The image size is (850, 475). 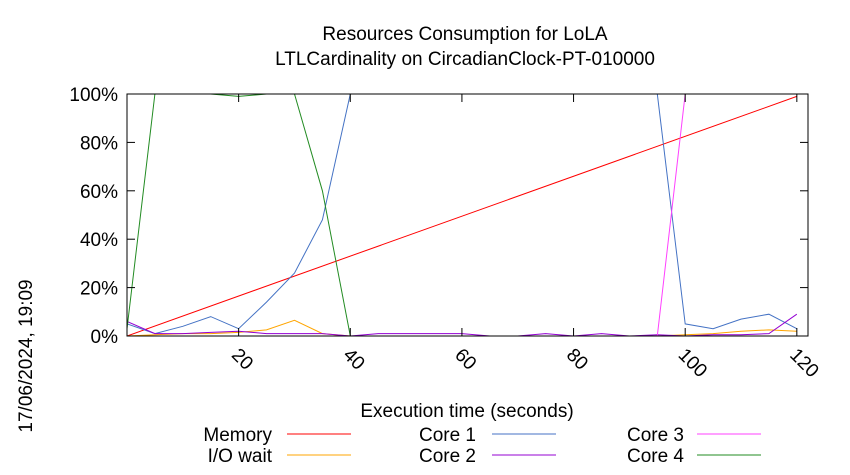 I want to click on legend-label-core-3: Core 3, so click(x=655, y=435).